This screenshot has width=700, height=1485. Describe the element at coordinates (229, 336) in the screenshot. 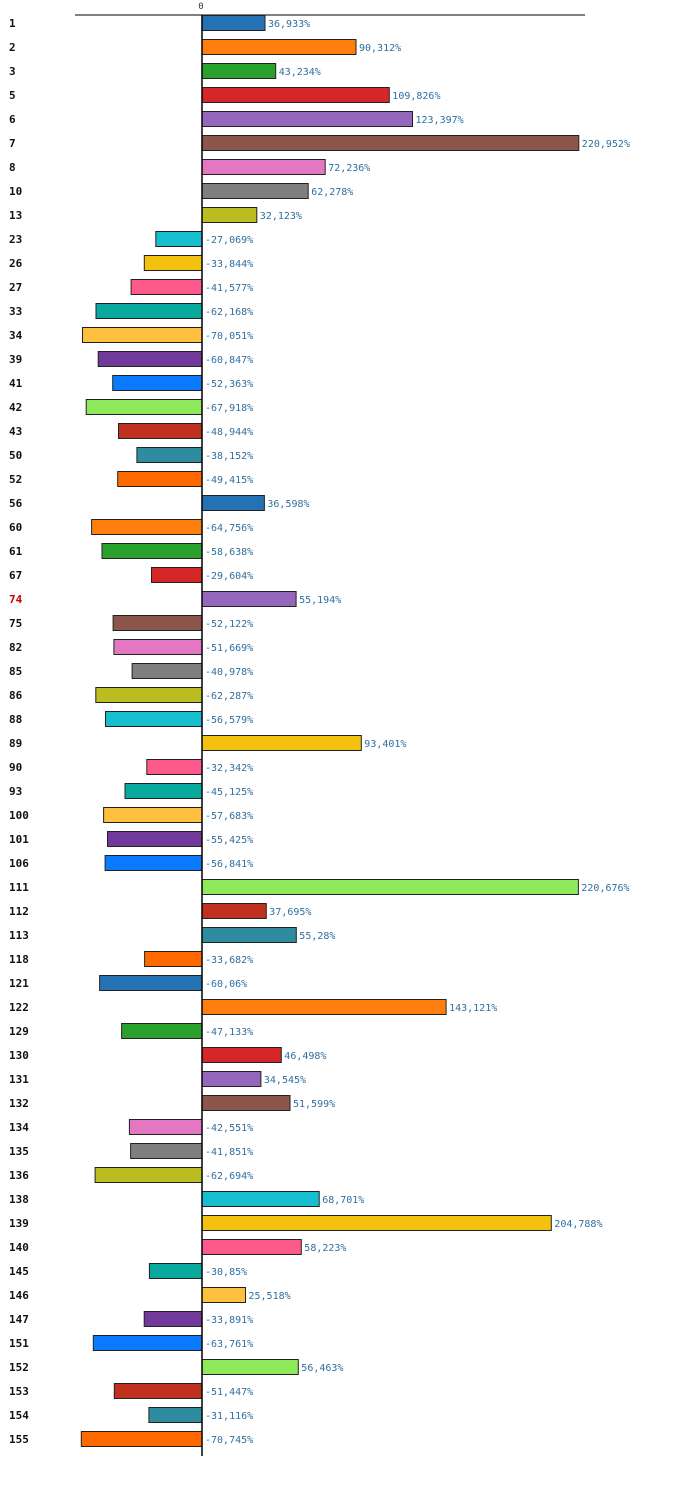

I see `value-label: -70,051%` at that location.